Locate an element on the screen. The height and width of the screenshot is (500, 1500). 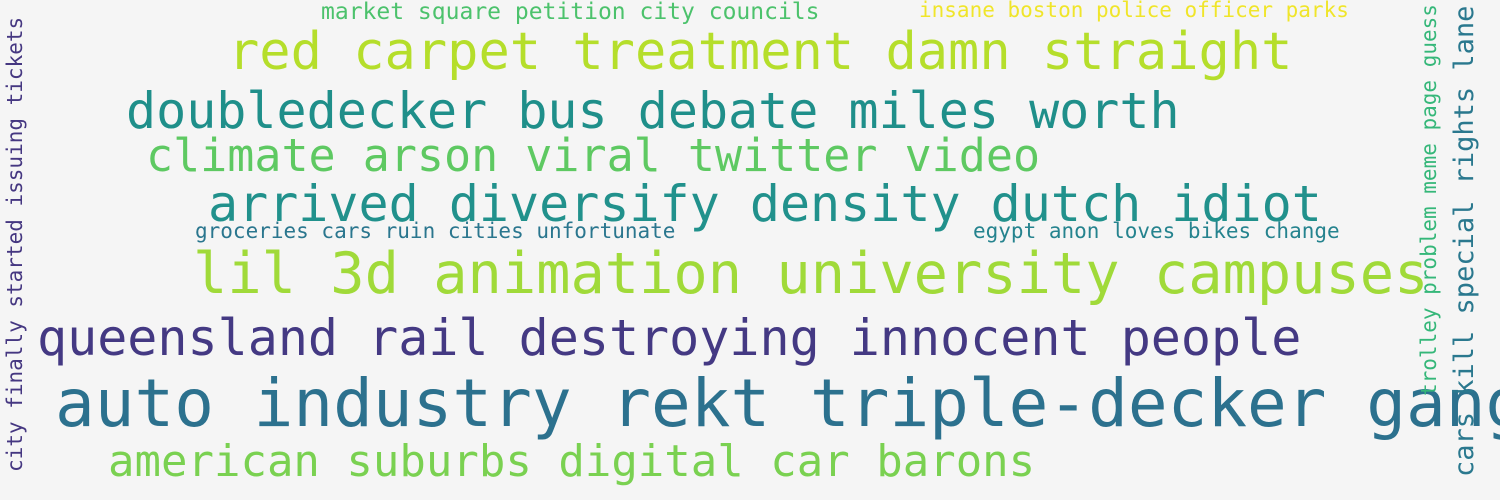
phrase-auto-industry: auto industry rekt triple-decker gang is located at coordinates (777, 403).